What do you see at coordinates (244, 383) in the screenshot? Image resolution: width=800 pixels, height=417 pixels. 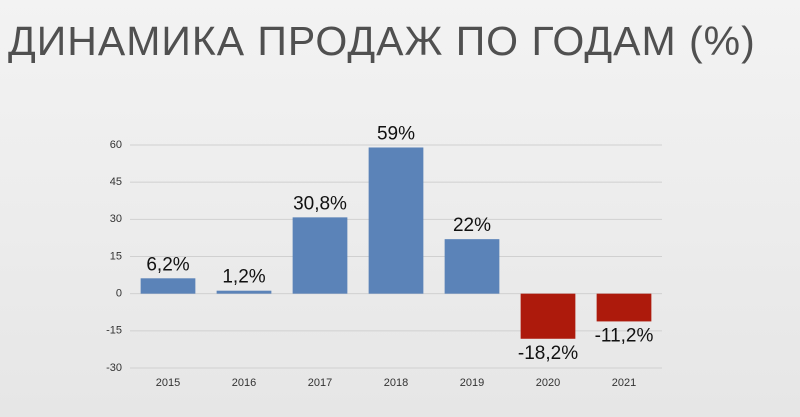 I see `x-tick-label: 2016` at bounding box center [244, 383].